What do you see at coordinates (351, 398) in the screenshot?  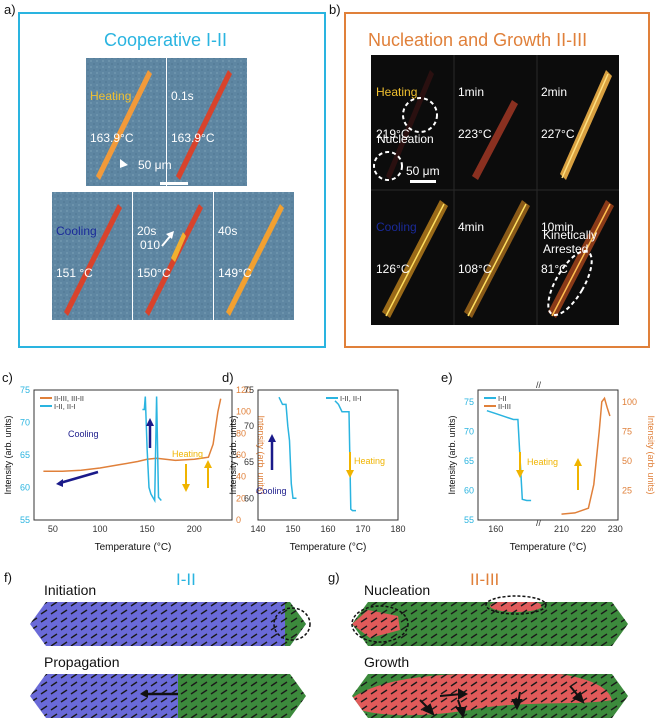 I see `chart-d-legend-1: I-II, II-I` at bounding box center [351, 398].